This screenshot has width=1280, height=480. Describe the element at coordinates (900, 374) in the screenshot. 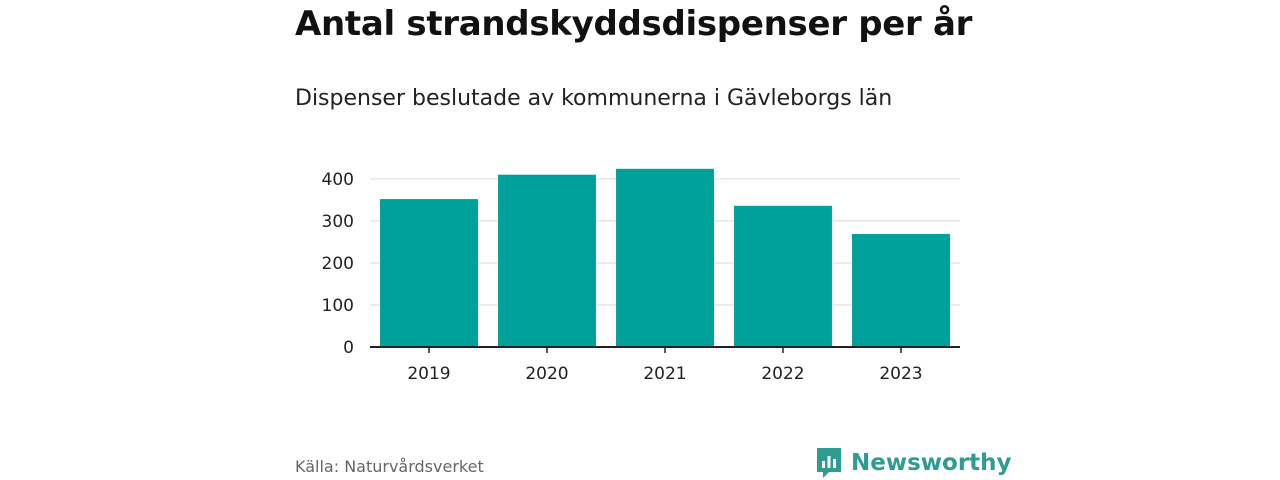

I see `x-tick-label: 2023` at that location.